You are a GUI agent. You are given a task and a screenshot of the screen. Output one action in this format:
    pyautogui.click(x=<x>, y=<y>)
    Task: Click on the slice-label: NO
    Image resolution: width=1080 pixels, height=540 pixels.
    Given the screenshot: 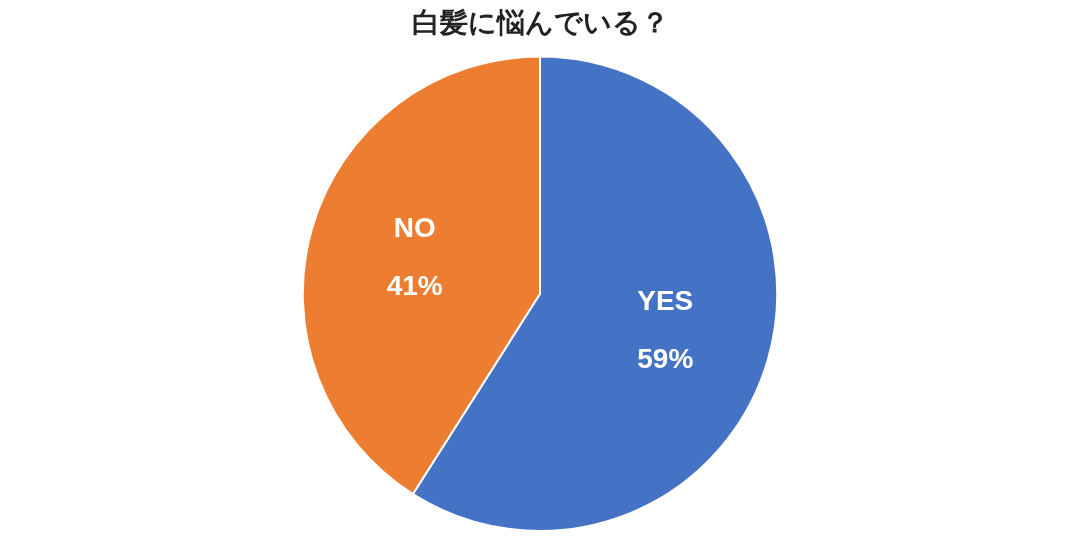 What is the action you would take?
    pyautogui.click(x=414, y=228)
    